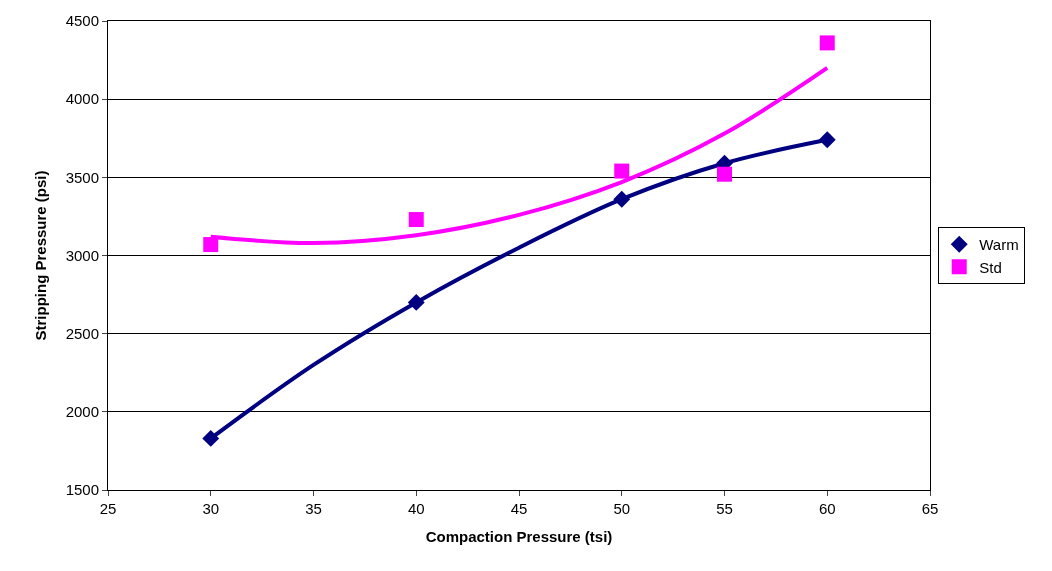  What do you see at coordinates (999, 245) in the screenshot?
I see `legend-label: Warm` at bounding box center [999, 245].